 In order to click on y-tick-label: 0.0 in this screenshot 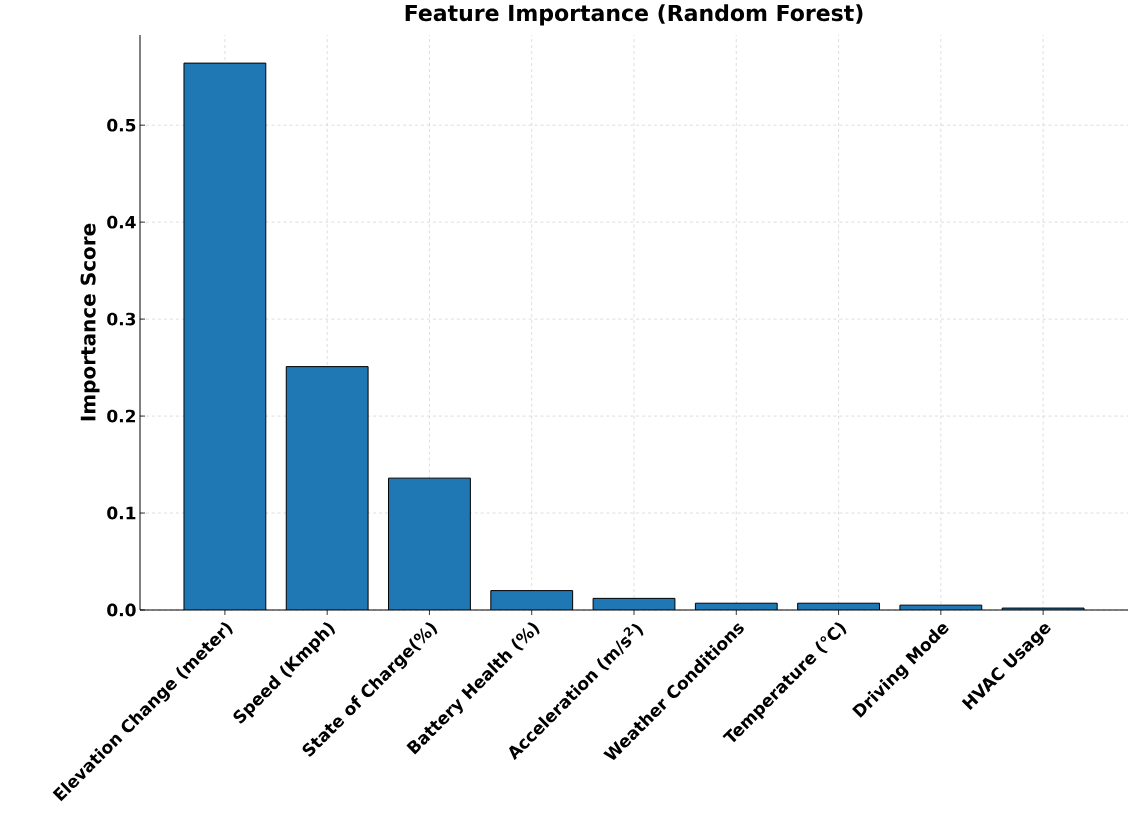, I will do `click(121, 610)`.